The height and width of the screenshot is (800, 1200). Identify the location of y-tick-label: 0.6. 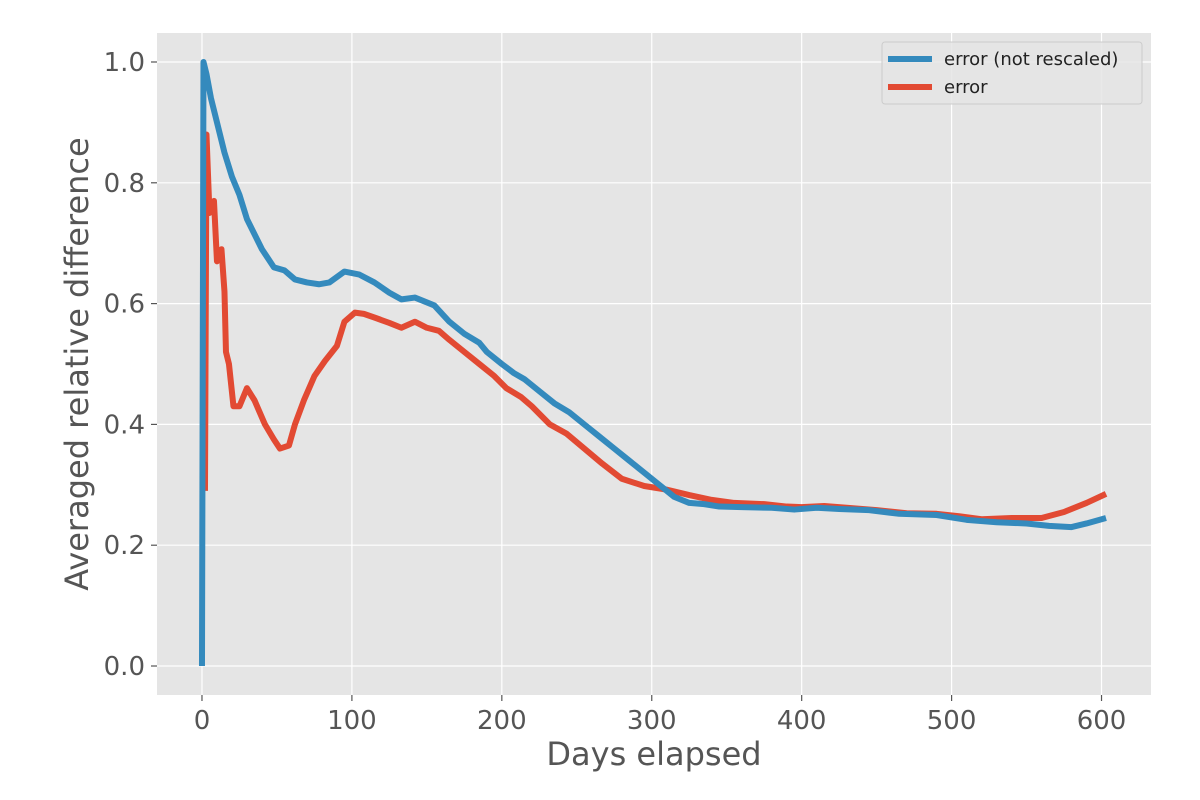
(124, 305).